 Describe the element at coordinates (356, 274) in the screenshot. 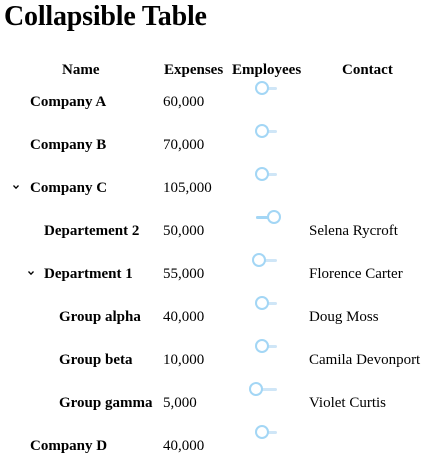

I see `row-contact: Florence Carter` at that location.